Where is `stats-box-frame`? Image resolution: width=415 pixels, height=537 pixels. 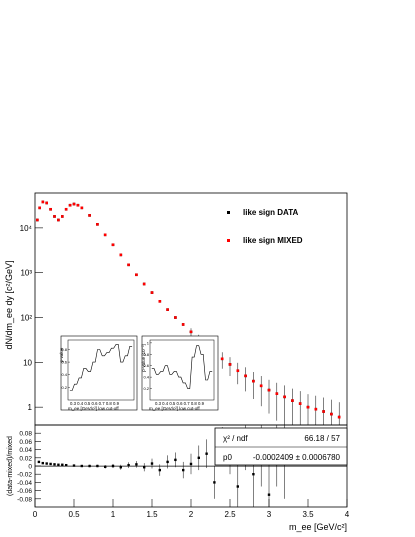
stats-box-frame is located at coordinates (281, 446).